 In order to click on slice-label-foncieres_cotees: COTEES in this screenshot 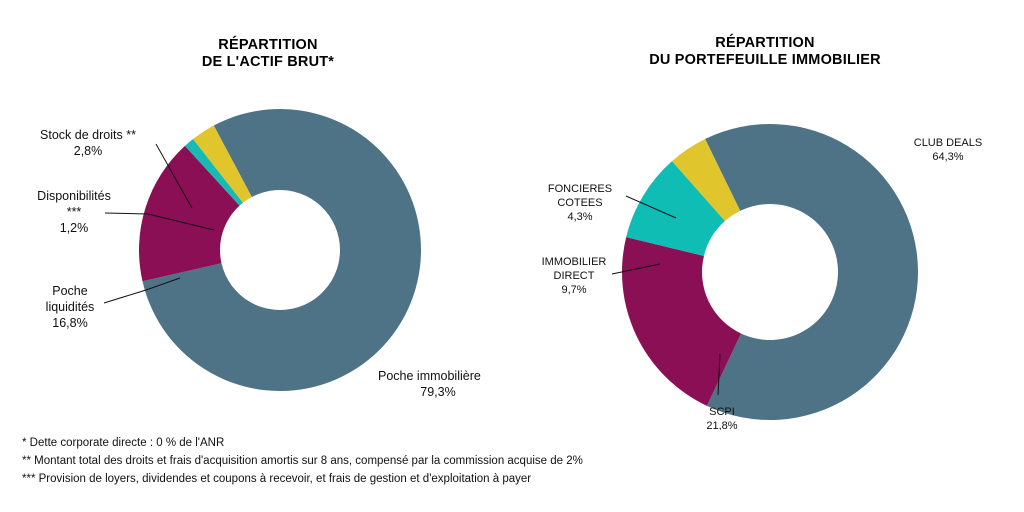, I will do `click(579, 203)`.